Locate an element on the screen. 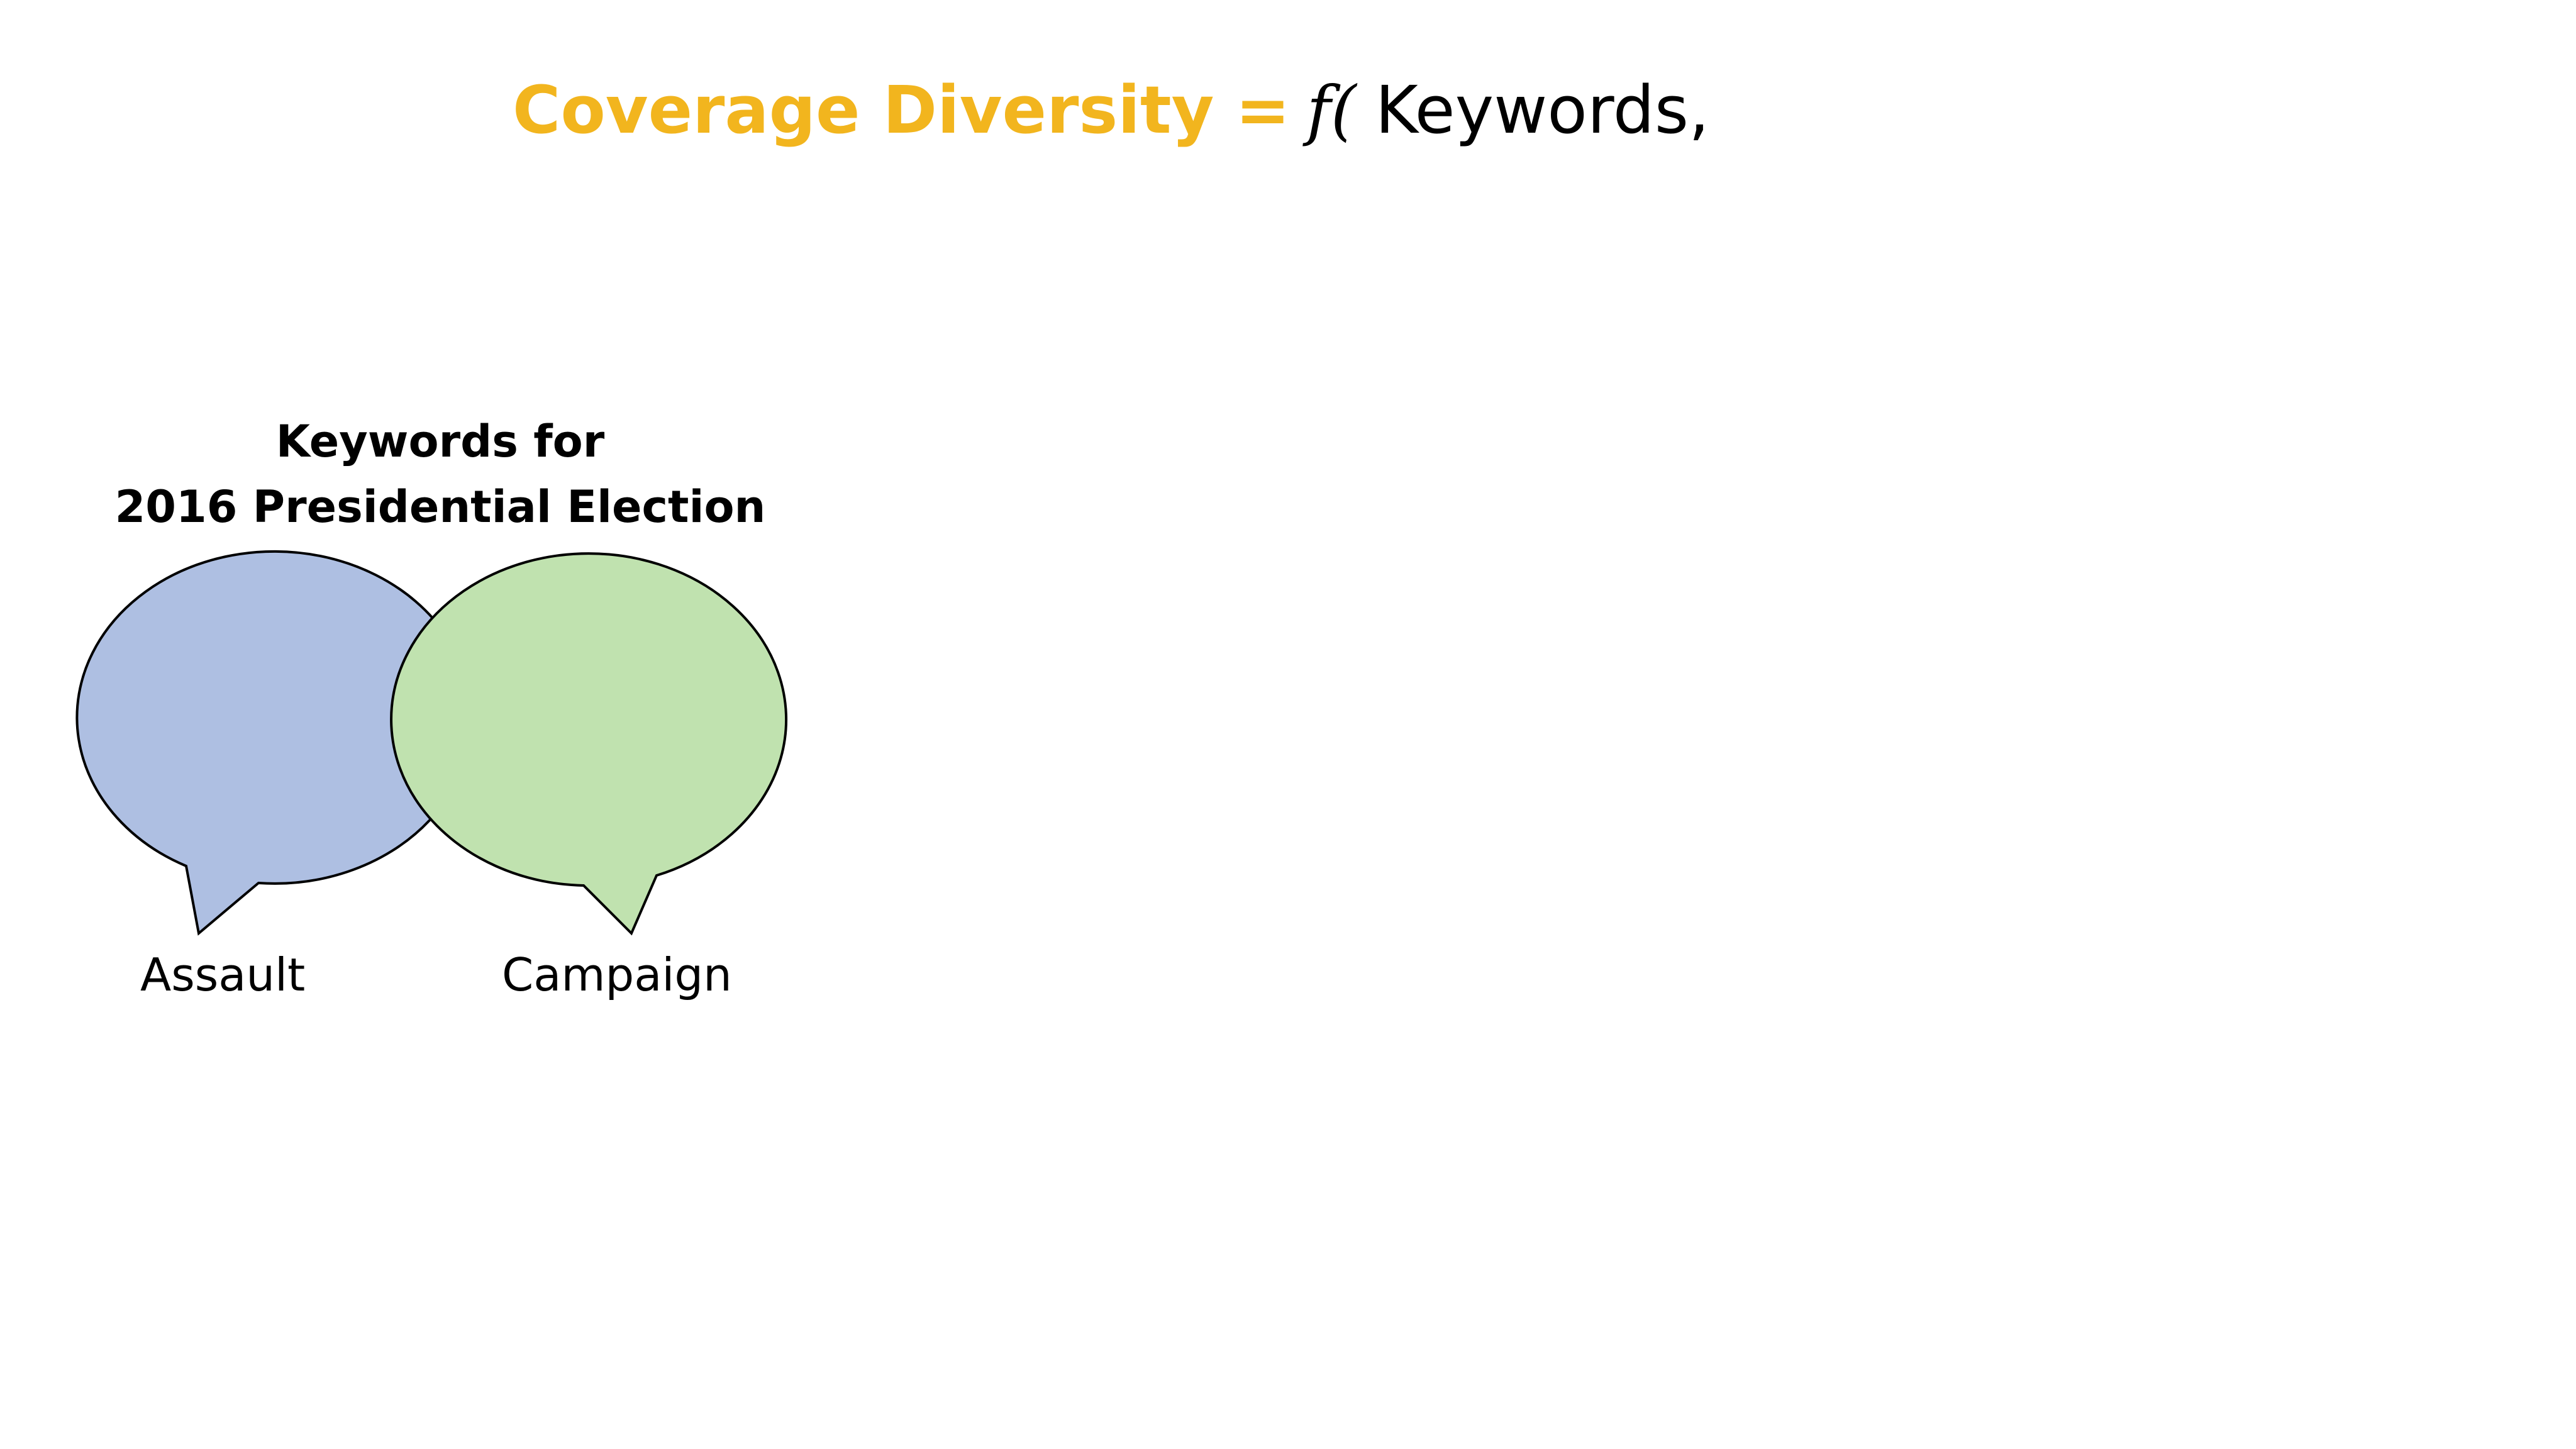 The image size is (2576, 1449). diagram-title-line1: Keywords for is located at coordinates (440, 441).